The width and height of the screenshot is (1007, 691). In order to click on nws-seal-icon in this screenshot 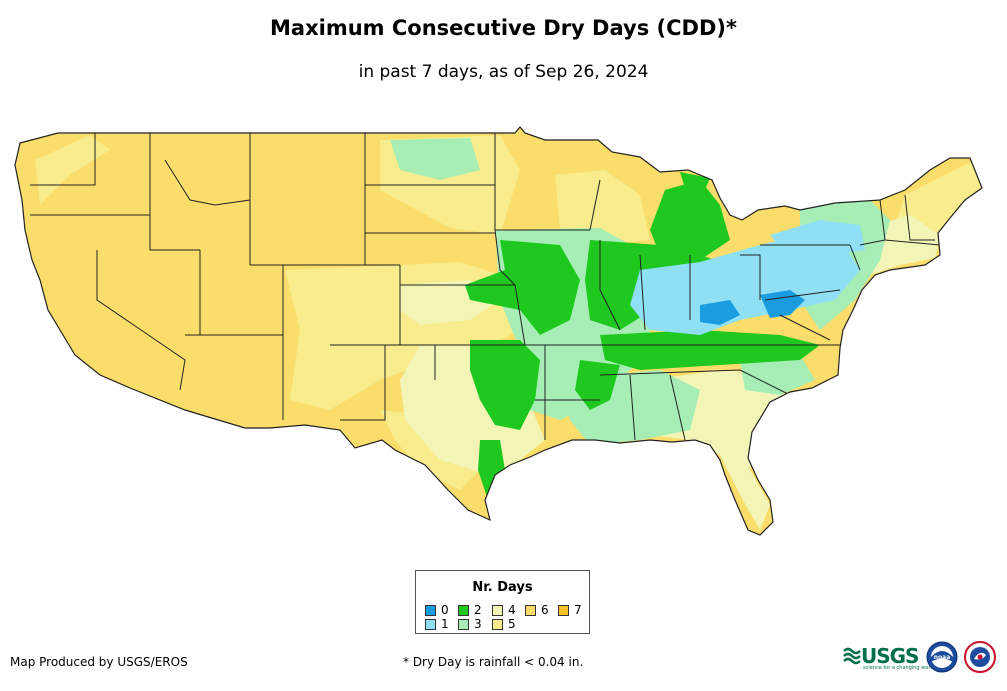, I will do `click(980, 657)`.